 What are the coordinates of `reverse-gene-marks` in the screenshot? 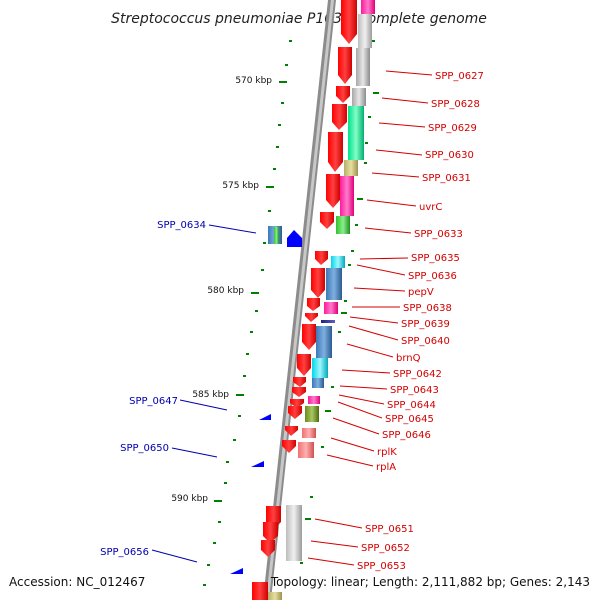 It's located at (266, 400).